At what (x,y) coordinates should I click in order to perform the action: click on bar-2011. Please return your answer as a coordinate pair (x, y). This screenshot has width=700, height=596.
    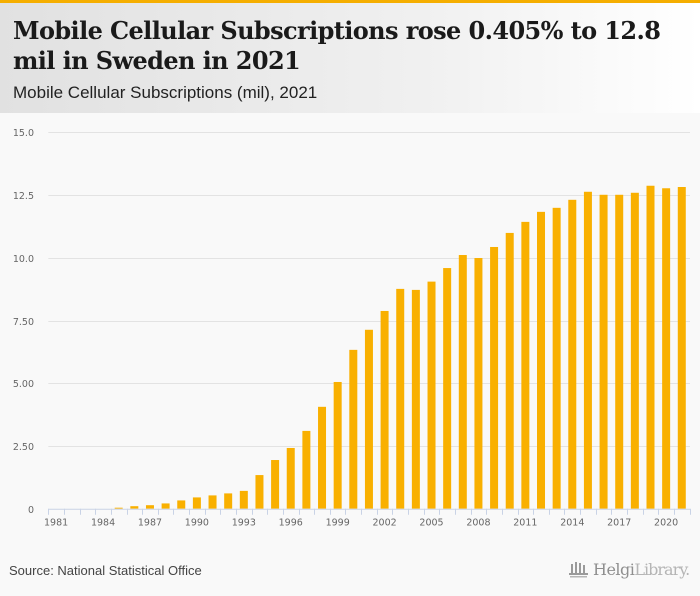
    Looking at the image, I should click on (525, 365).